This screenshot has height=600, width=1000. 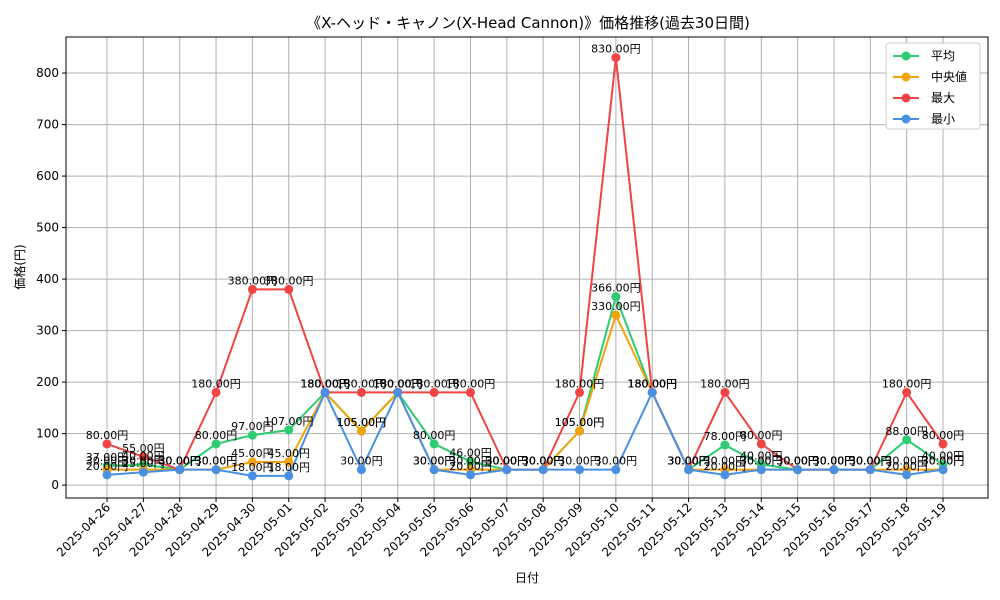 I want to click on legend-label: 最小, so click(x=943, y=119).